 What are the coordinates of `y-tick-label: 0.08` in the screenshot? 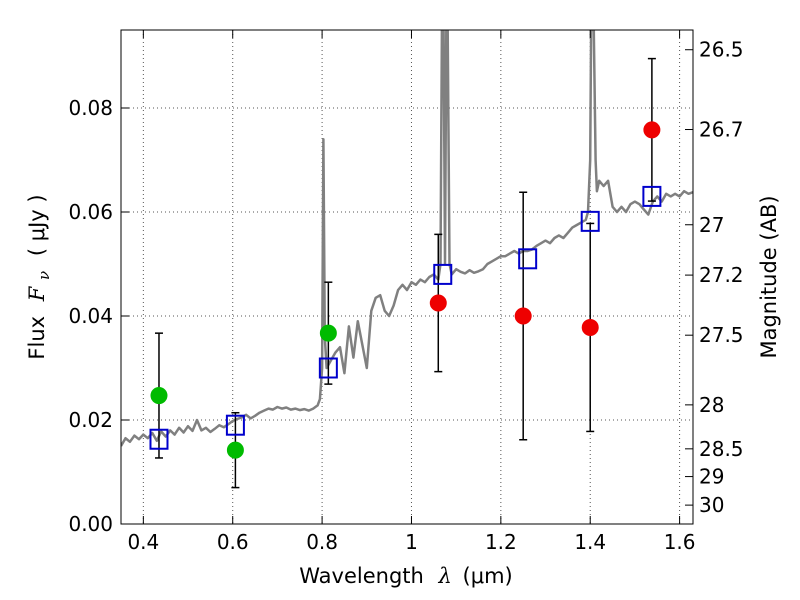 It's located at (90, 108).